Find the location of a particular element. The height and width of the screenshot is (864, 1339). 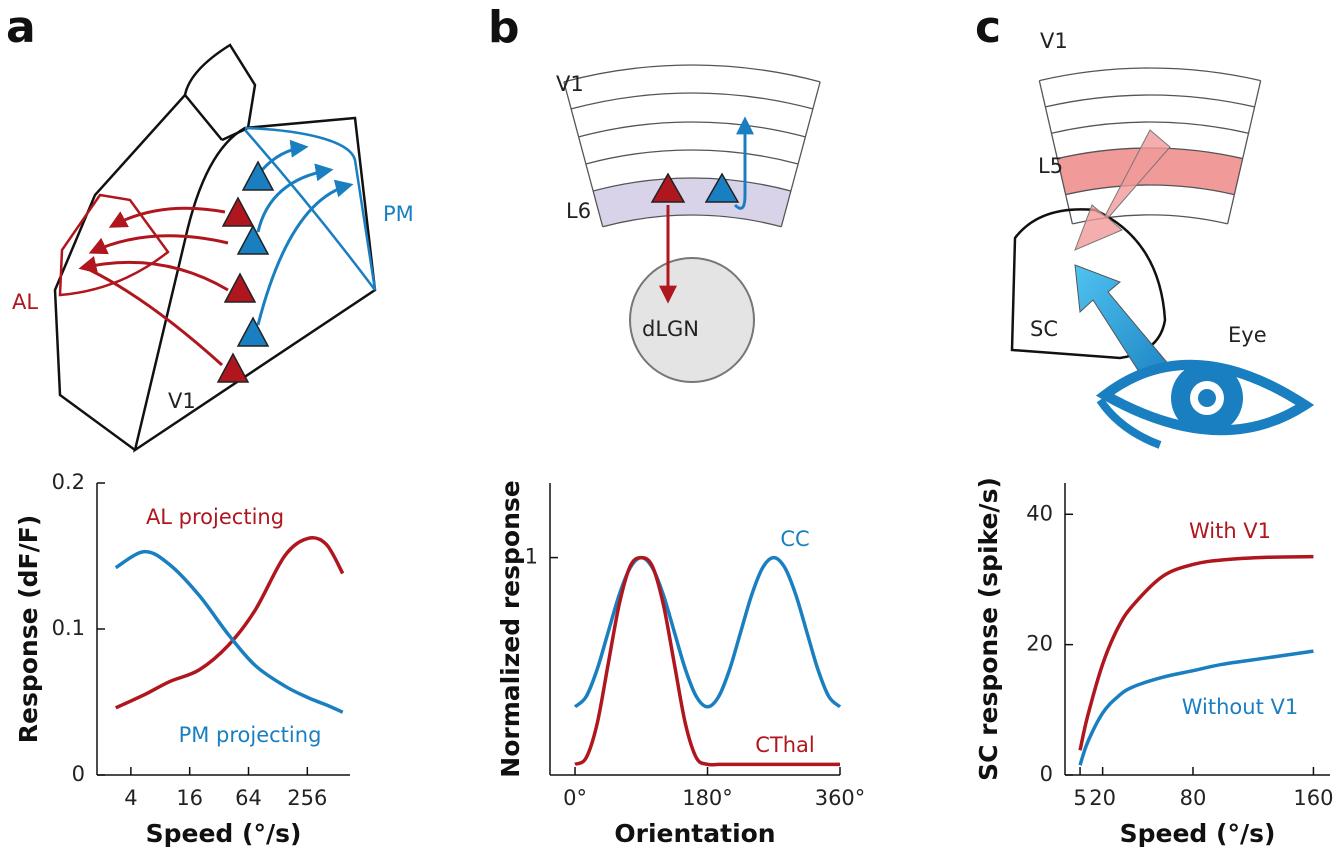

series-label: CThal is located at coordinates (785, 745).